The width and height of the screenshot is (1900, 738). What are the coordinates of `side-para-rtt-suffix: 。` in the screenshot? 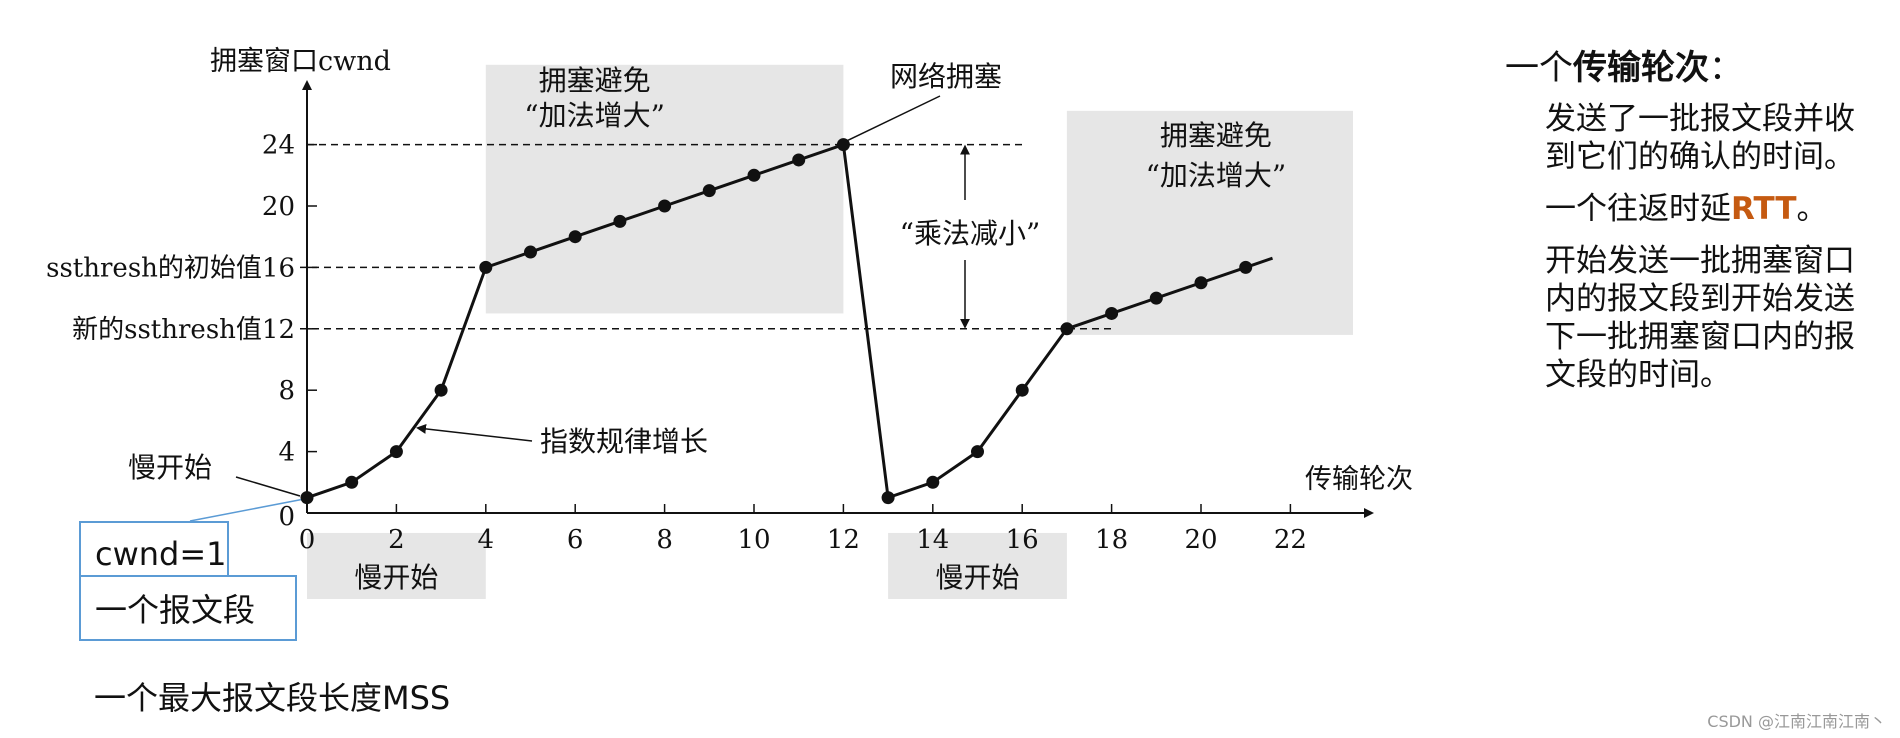 It's located at (1812, 209).